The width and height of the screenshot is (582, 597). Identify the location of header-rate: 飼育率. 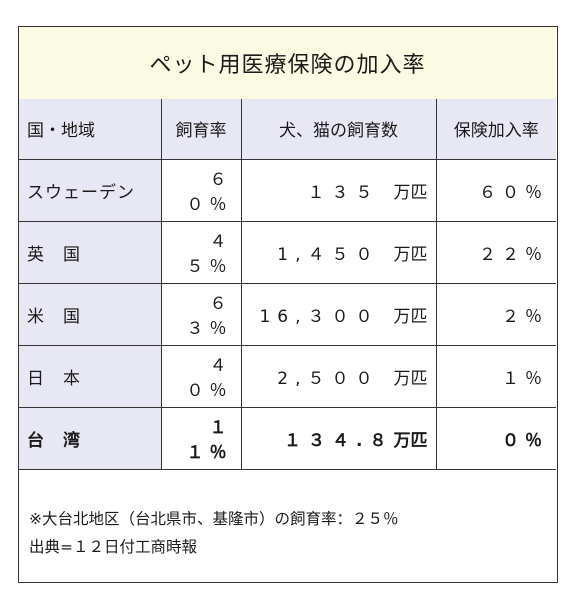
(201, 129).